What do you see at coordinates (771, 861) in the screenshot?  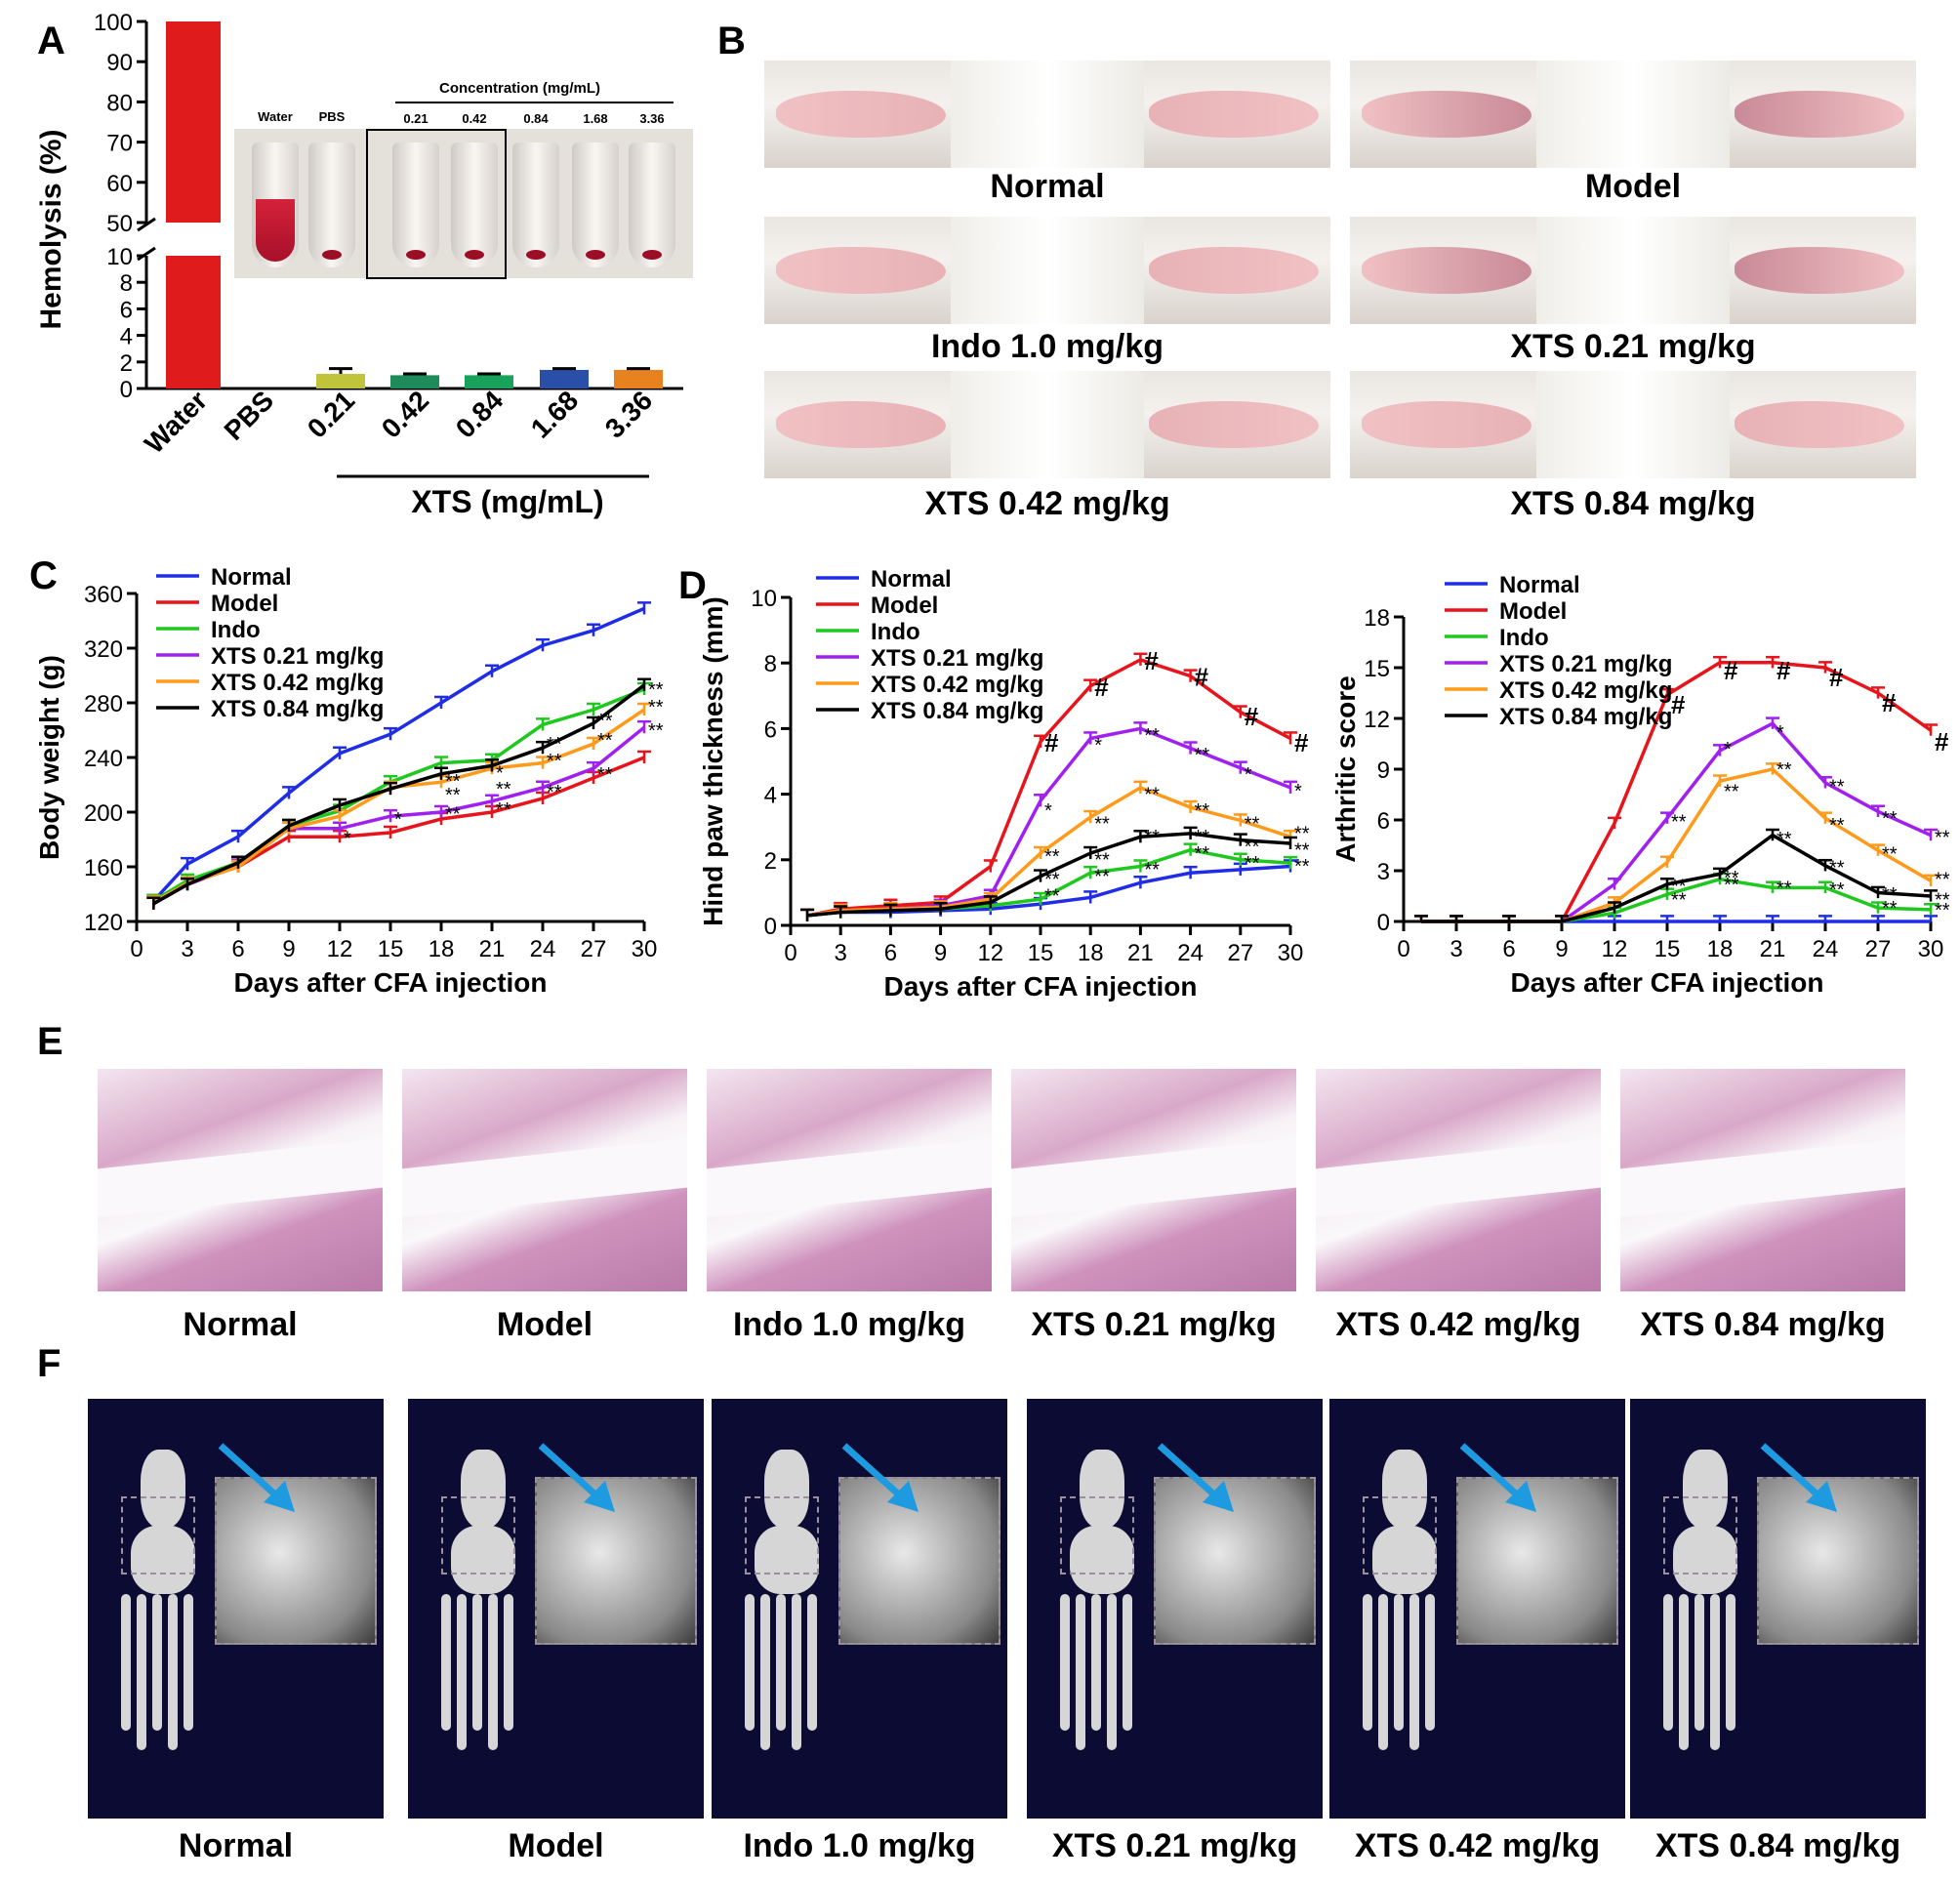 I see `y-tick-label: 2` at bounding box center [771, 861].